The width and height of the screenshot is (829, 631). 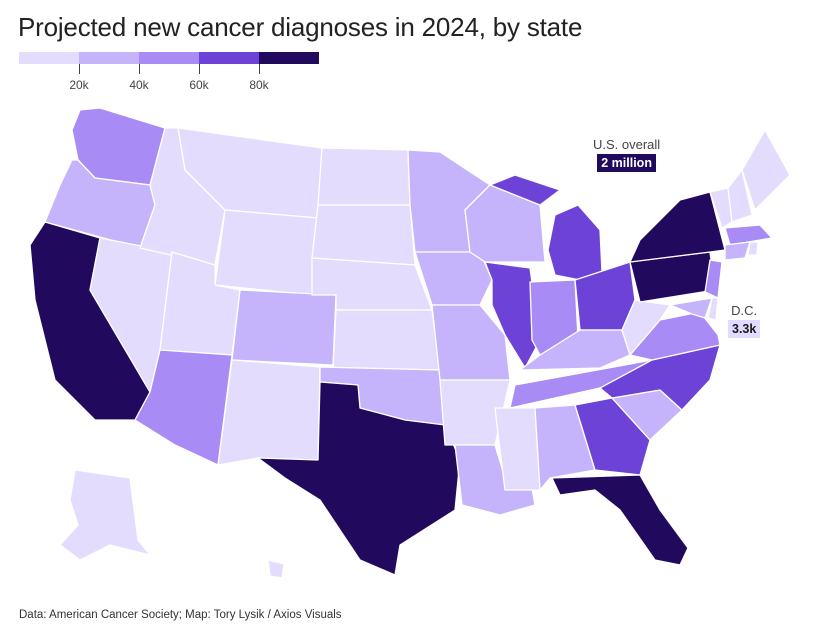 I want to click on state-maine, so click(x=766, y=170).